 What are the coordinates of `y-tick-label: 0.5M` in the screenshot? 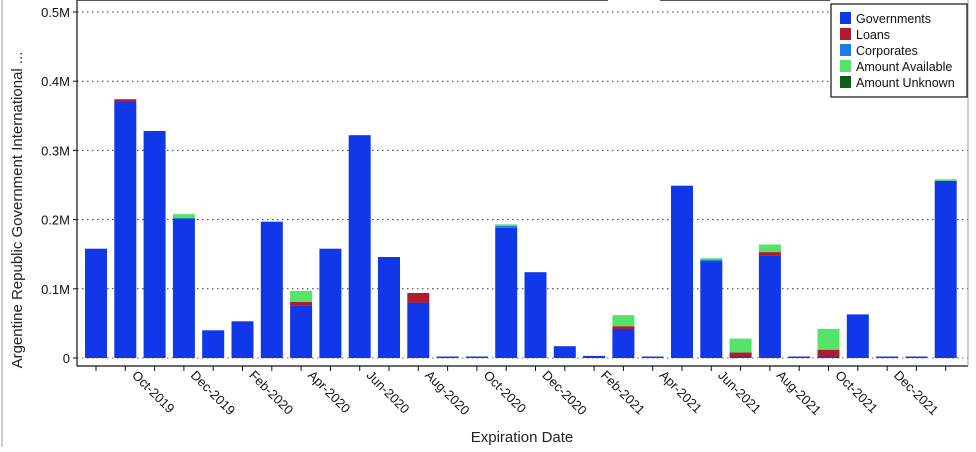 It's located at (55, 12).